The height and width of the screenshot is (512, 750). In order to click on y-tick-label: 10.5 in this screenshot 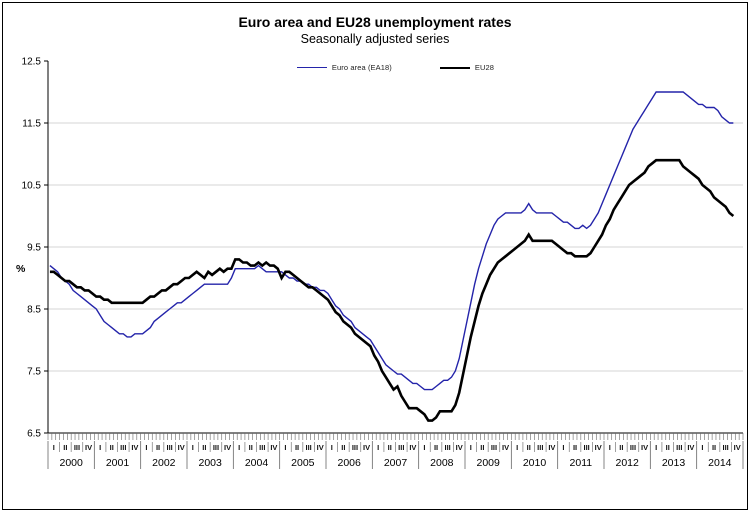, I will do `click(32, 186)`.